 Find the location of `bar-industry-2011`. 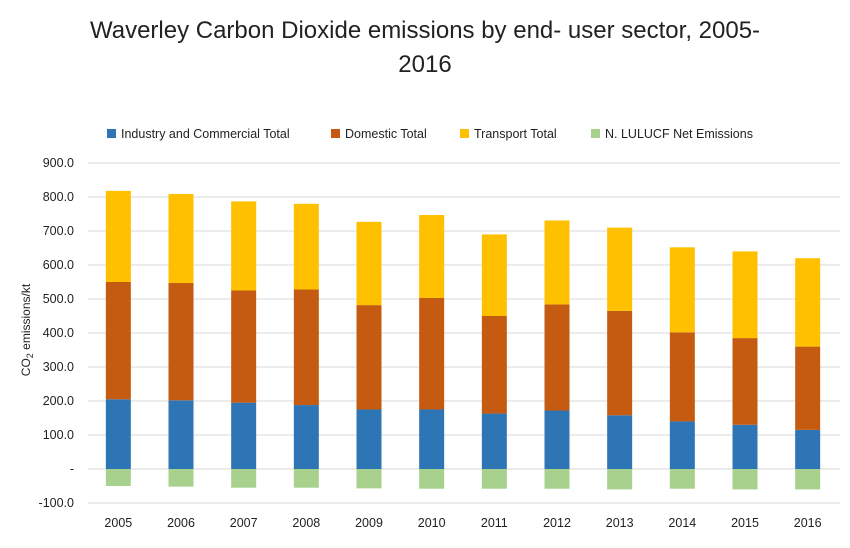

bar-industry-2011 is located at coordinates (494, 441).